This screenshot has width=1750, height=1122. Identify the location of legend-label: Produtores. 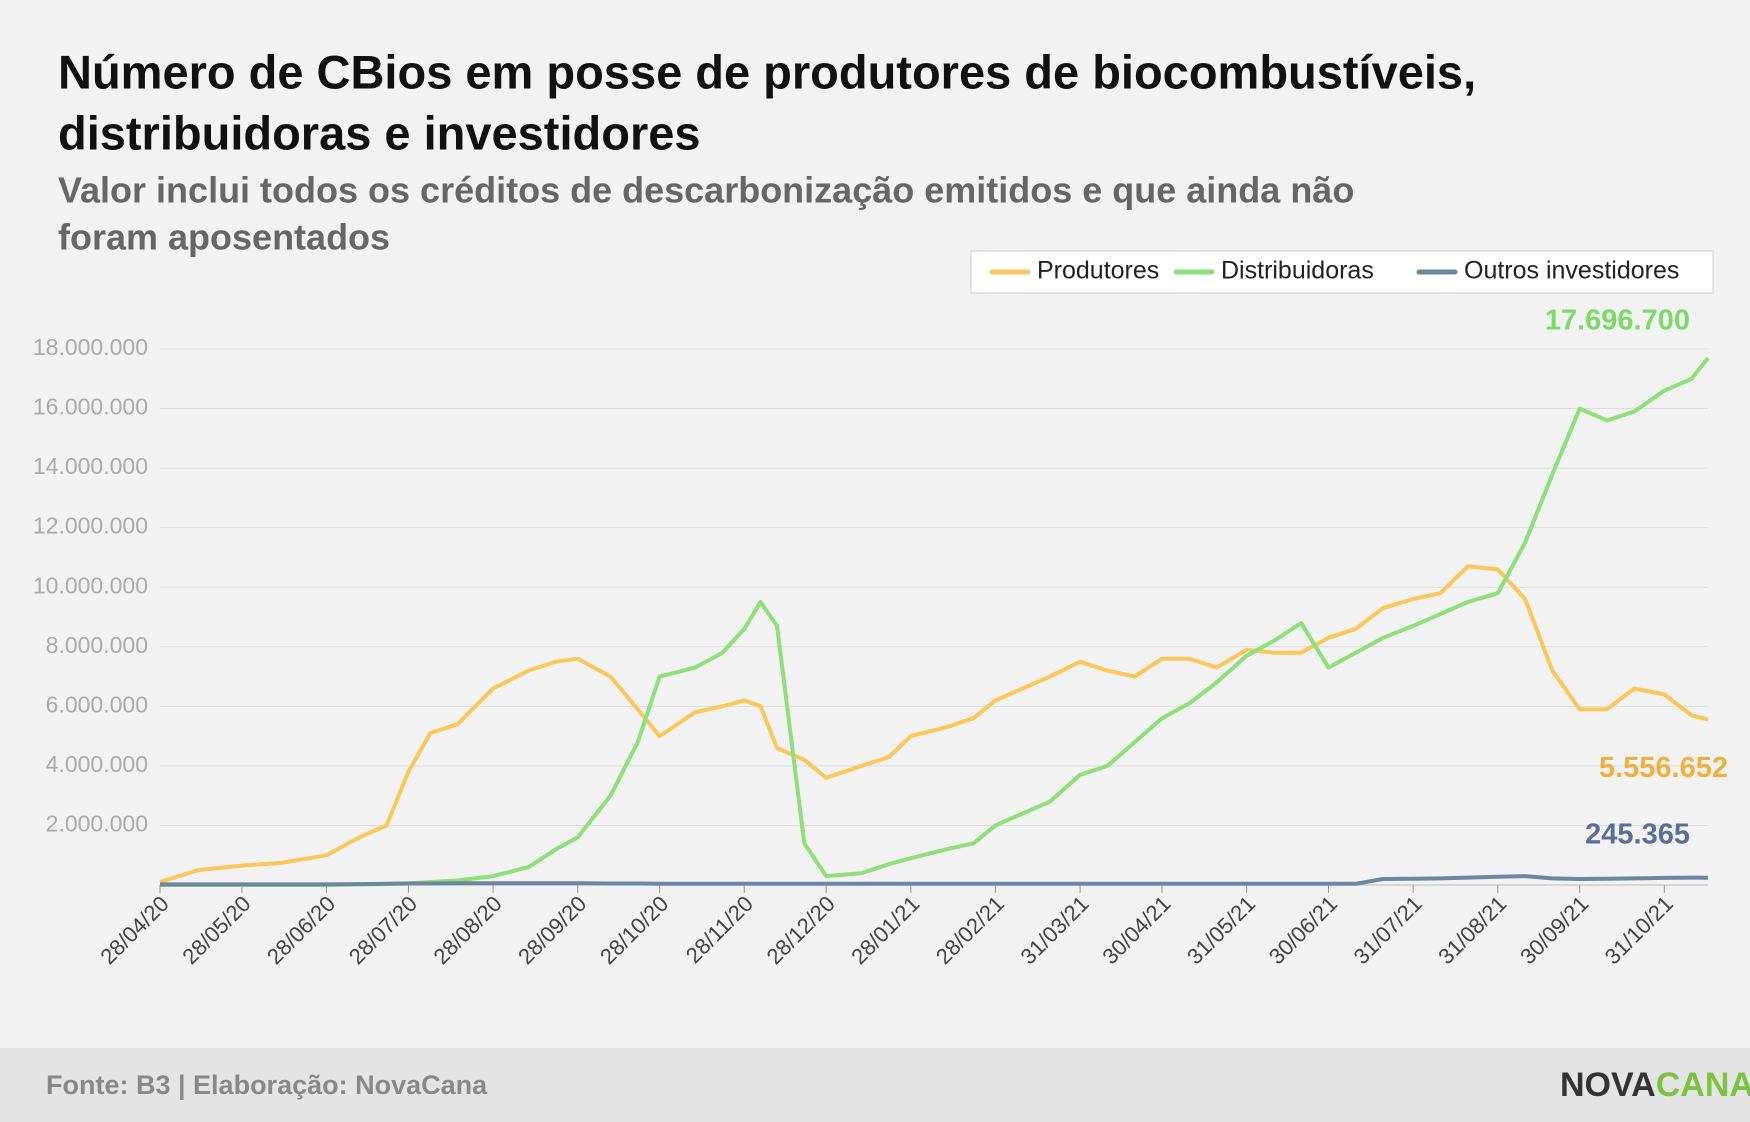
(1098, 271).